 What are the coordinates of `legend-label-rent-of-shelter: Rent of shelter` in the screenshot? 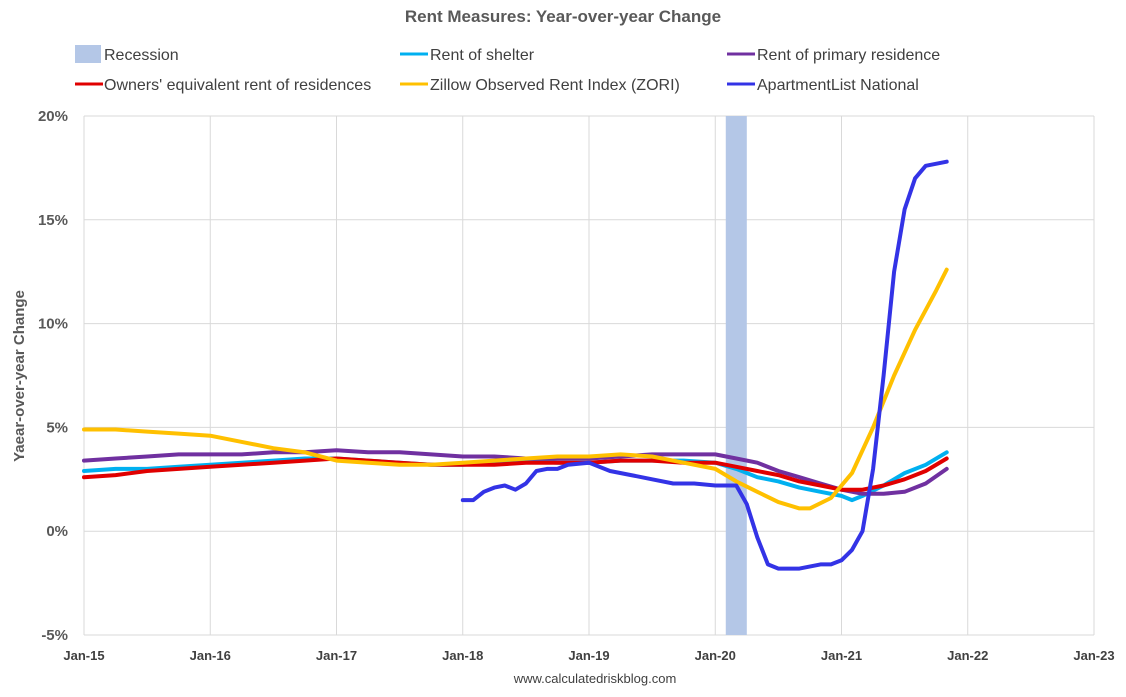 It's located at (482, 55).